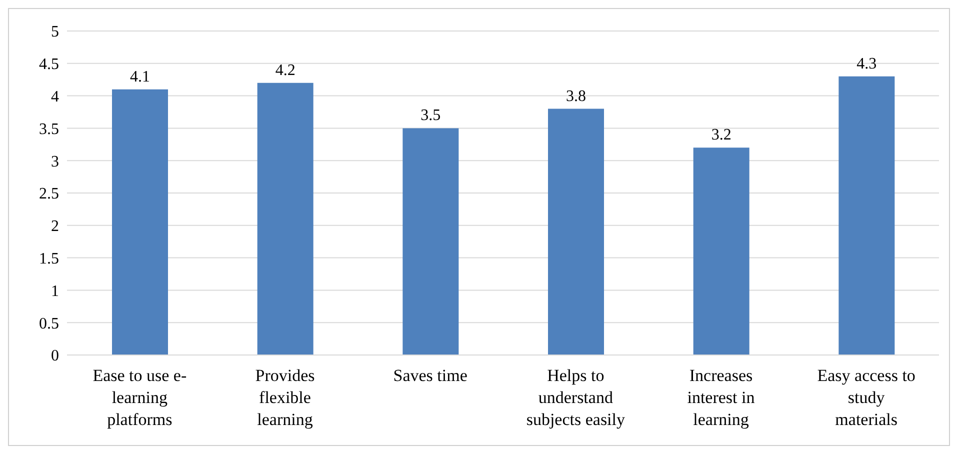 The width and height of the screenshot is (958, 452). Describe the element at coordinates (430, 375) in the screenshot. I see `x-tick-label: Saves time` at that location.